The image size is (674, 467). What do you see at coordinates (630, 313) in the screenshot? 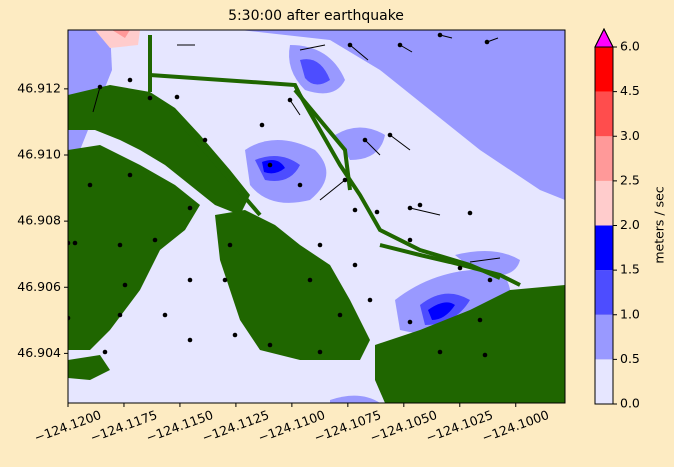
I see `colorbar-tick-label: 1.0` at bounding box center [630, 313].